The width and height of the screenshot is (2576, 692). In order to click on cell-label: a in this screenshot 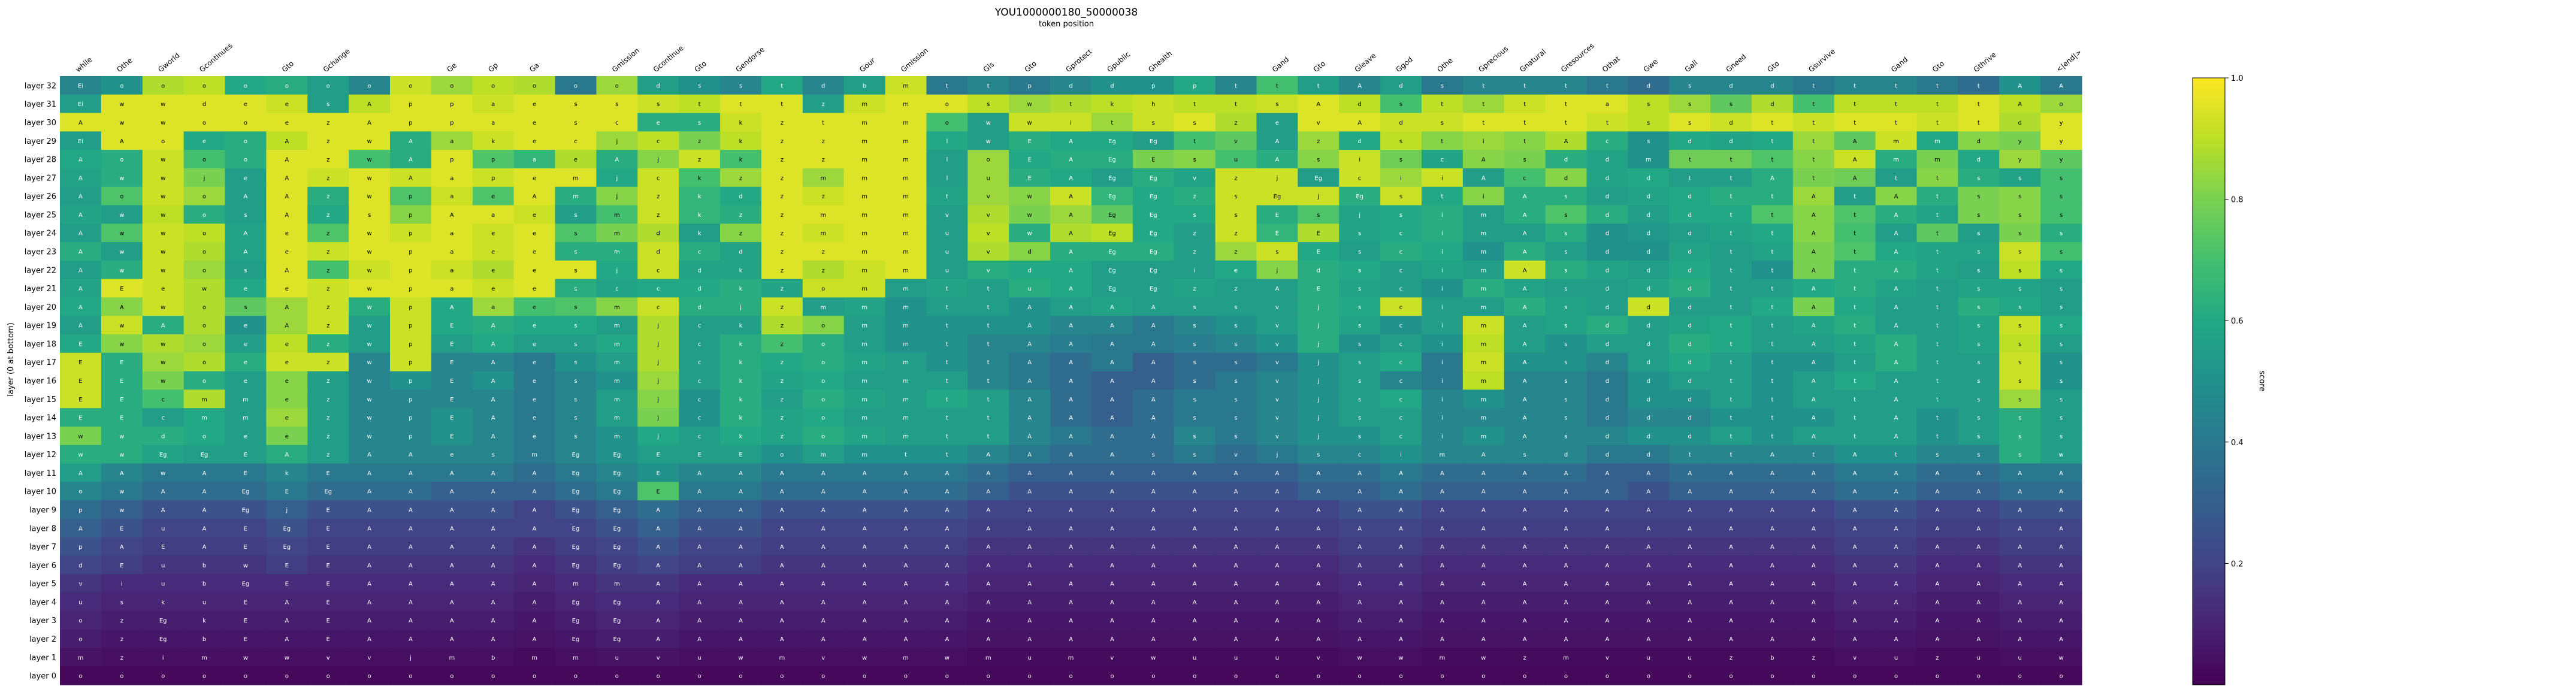, I will do `click(493, 307)`.